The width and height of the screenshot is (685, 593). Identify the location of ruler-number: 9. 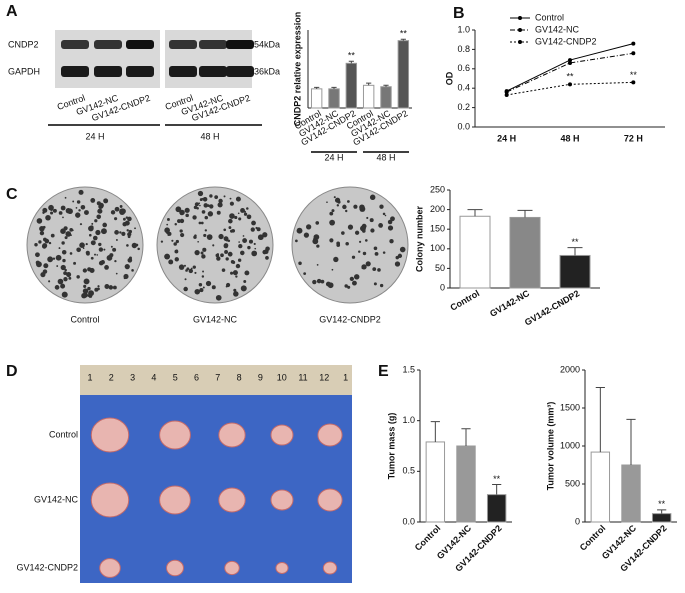
(260, 377).